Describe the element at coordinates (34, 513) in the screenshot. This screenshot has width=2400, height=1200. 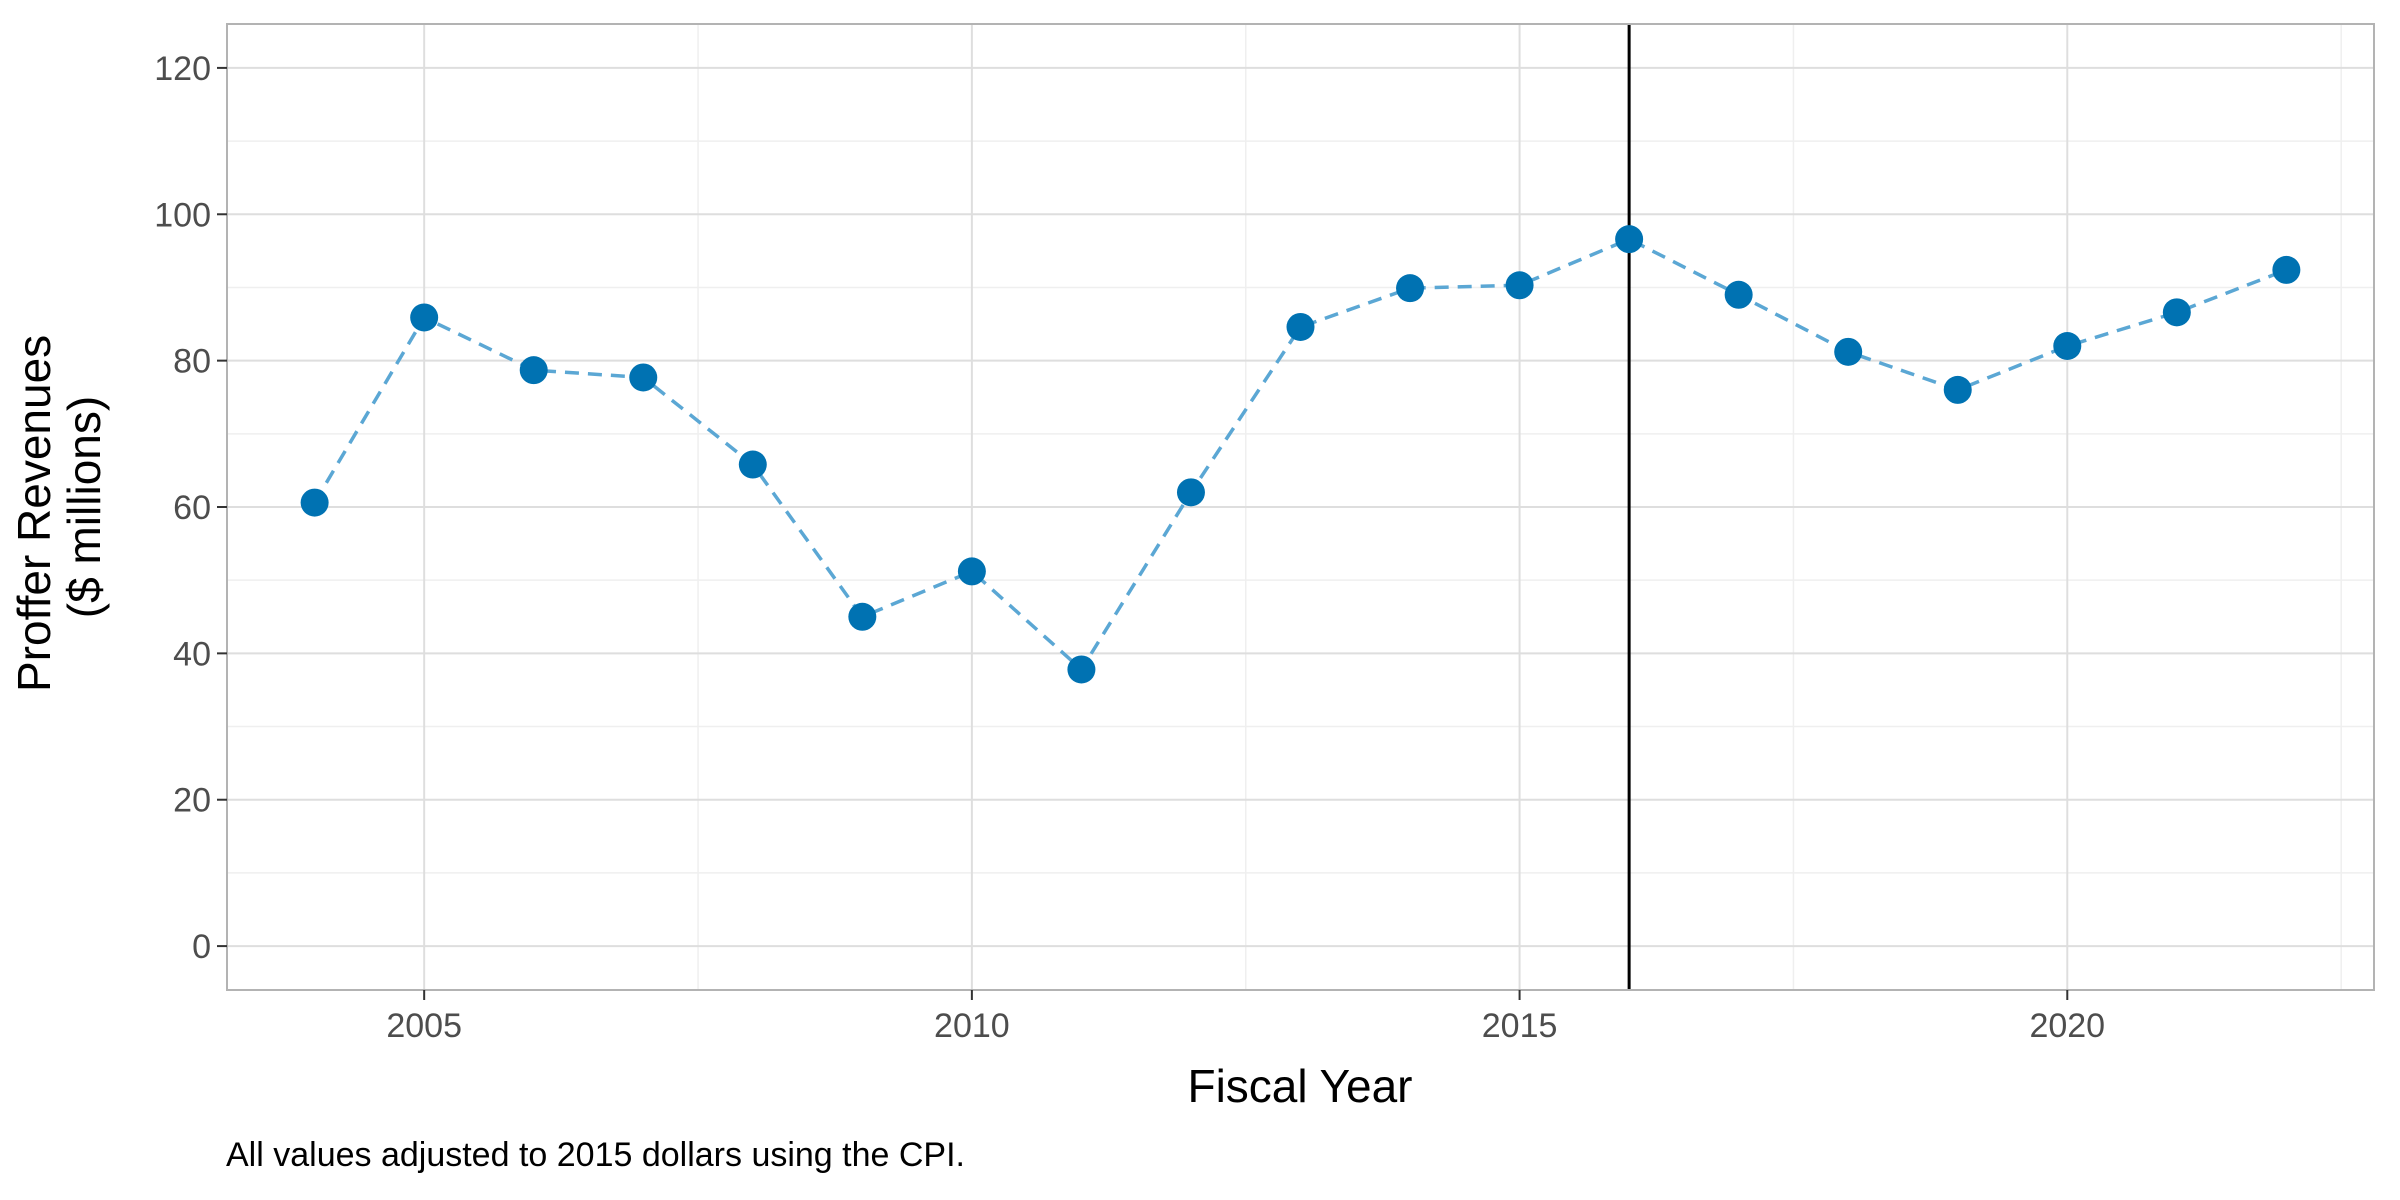
I see `y-axis-title-line-1: Proffer Revenues` at that location.